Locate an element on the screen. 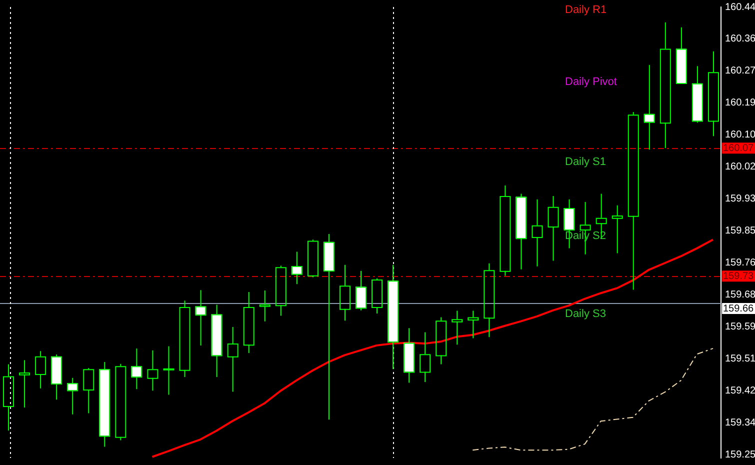 The height and width of the screenshot is (465, 755). y-tick-label: 159.51 is located at coordinates (740, 359).